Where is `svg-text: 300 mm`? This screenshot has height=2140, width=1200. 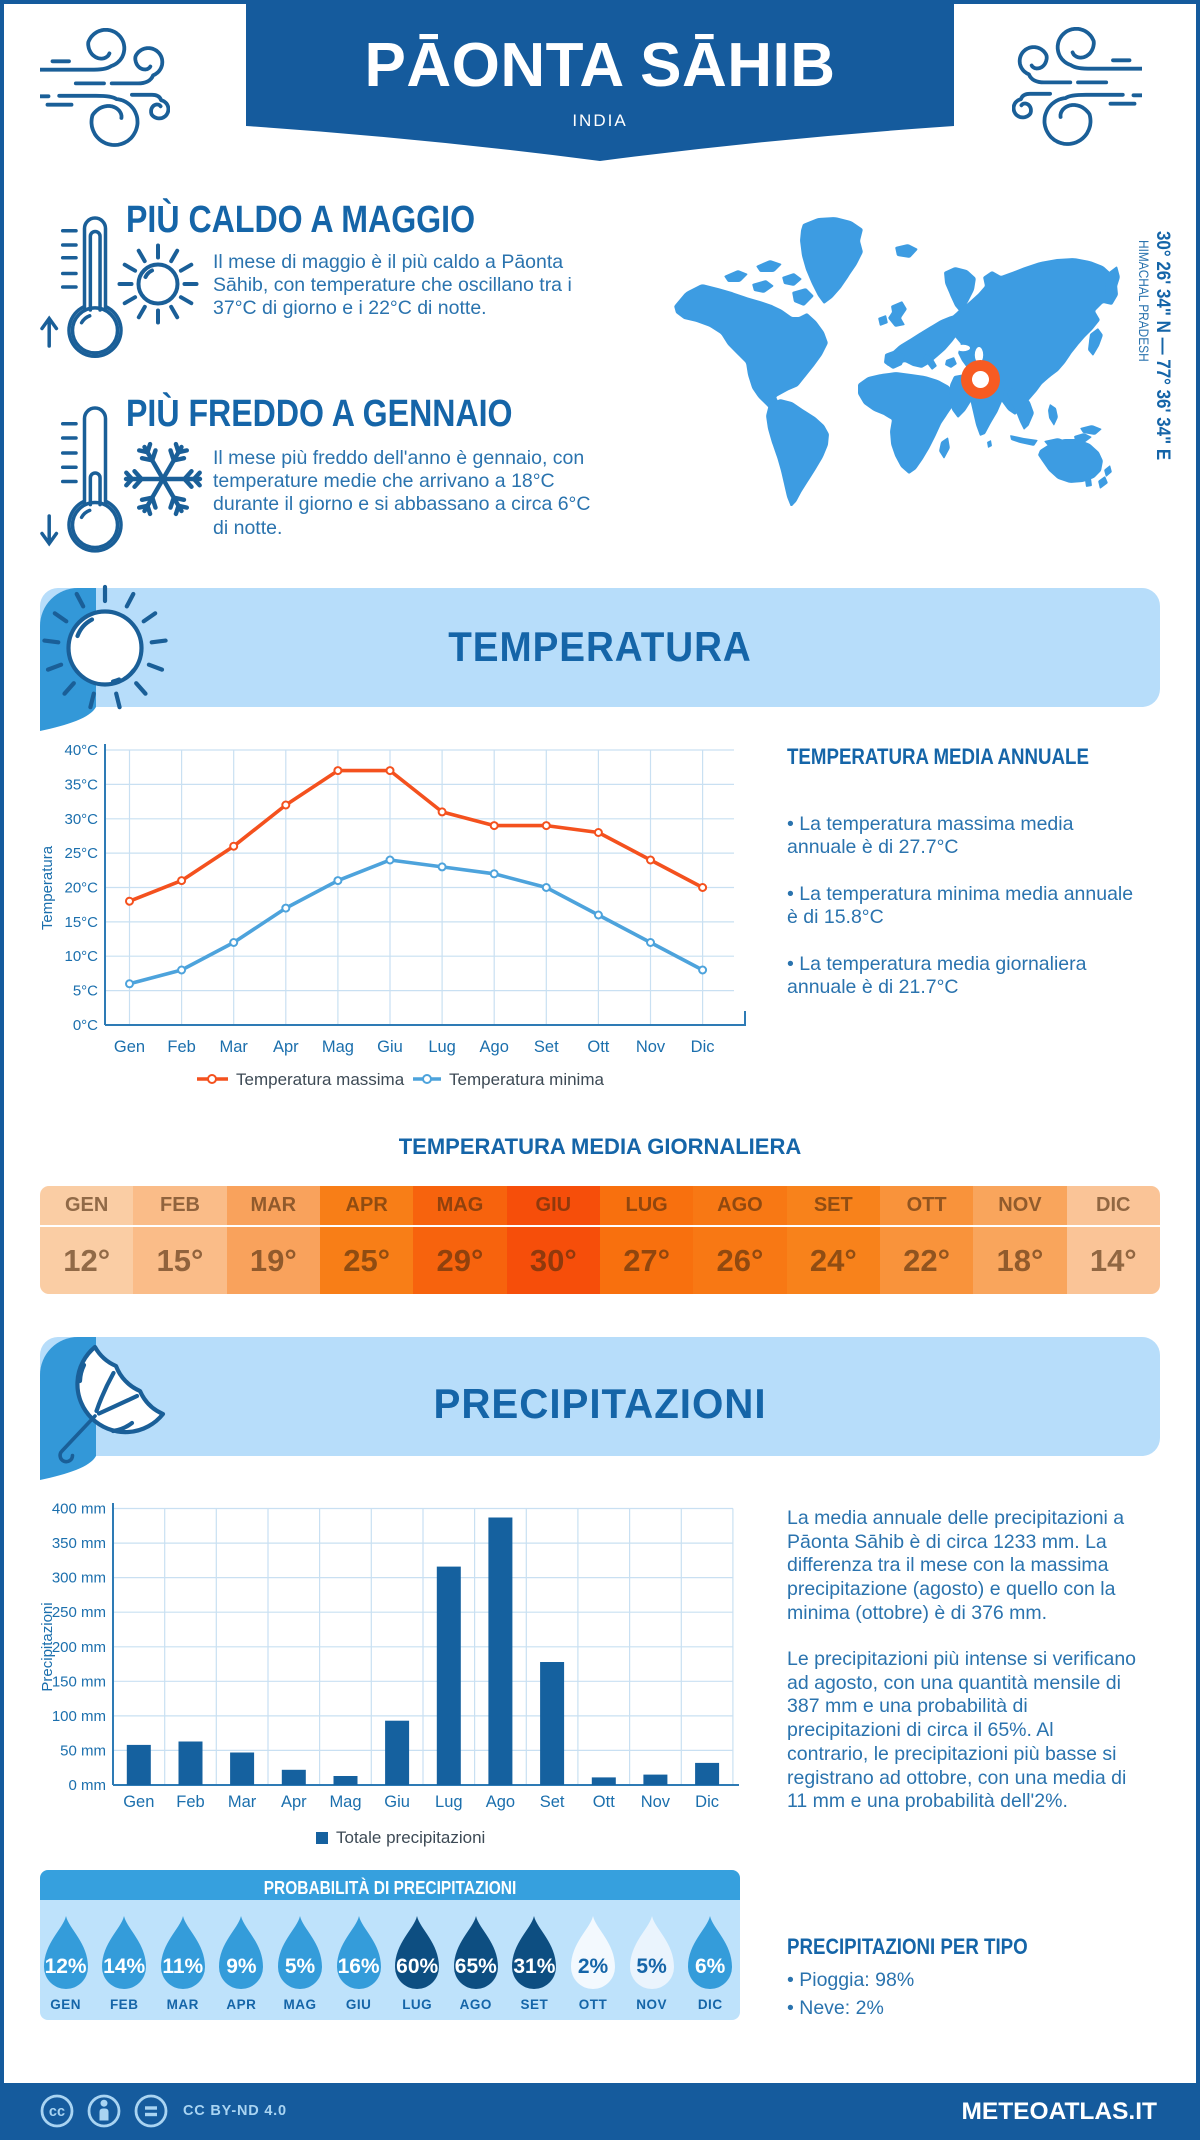
svg-text: 300 mm is located at coordinates (79, 1578).